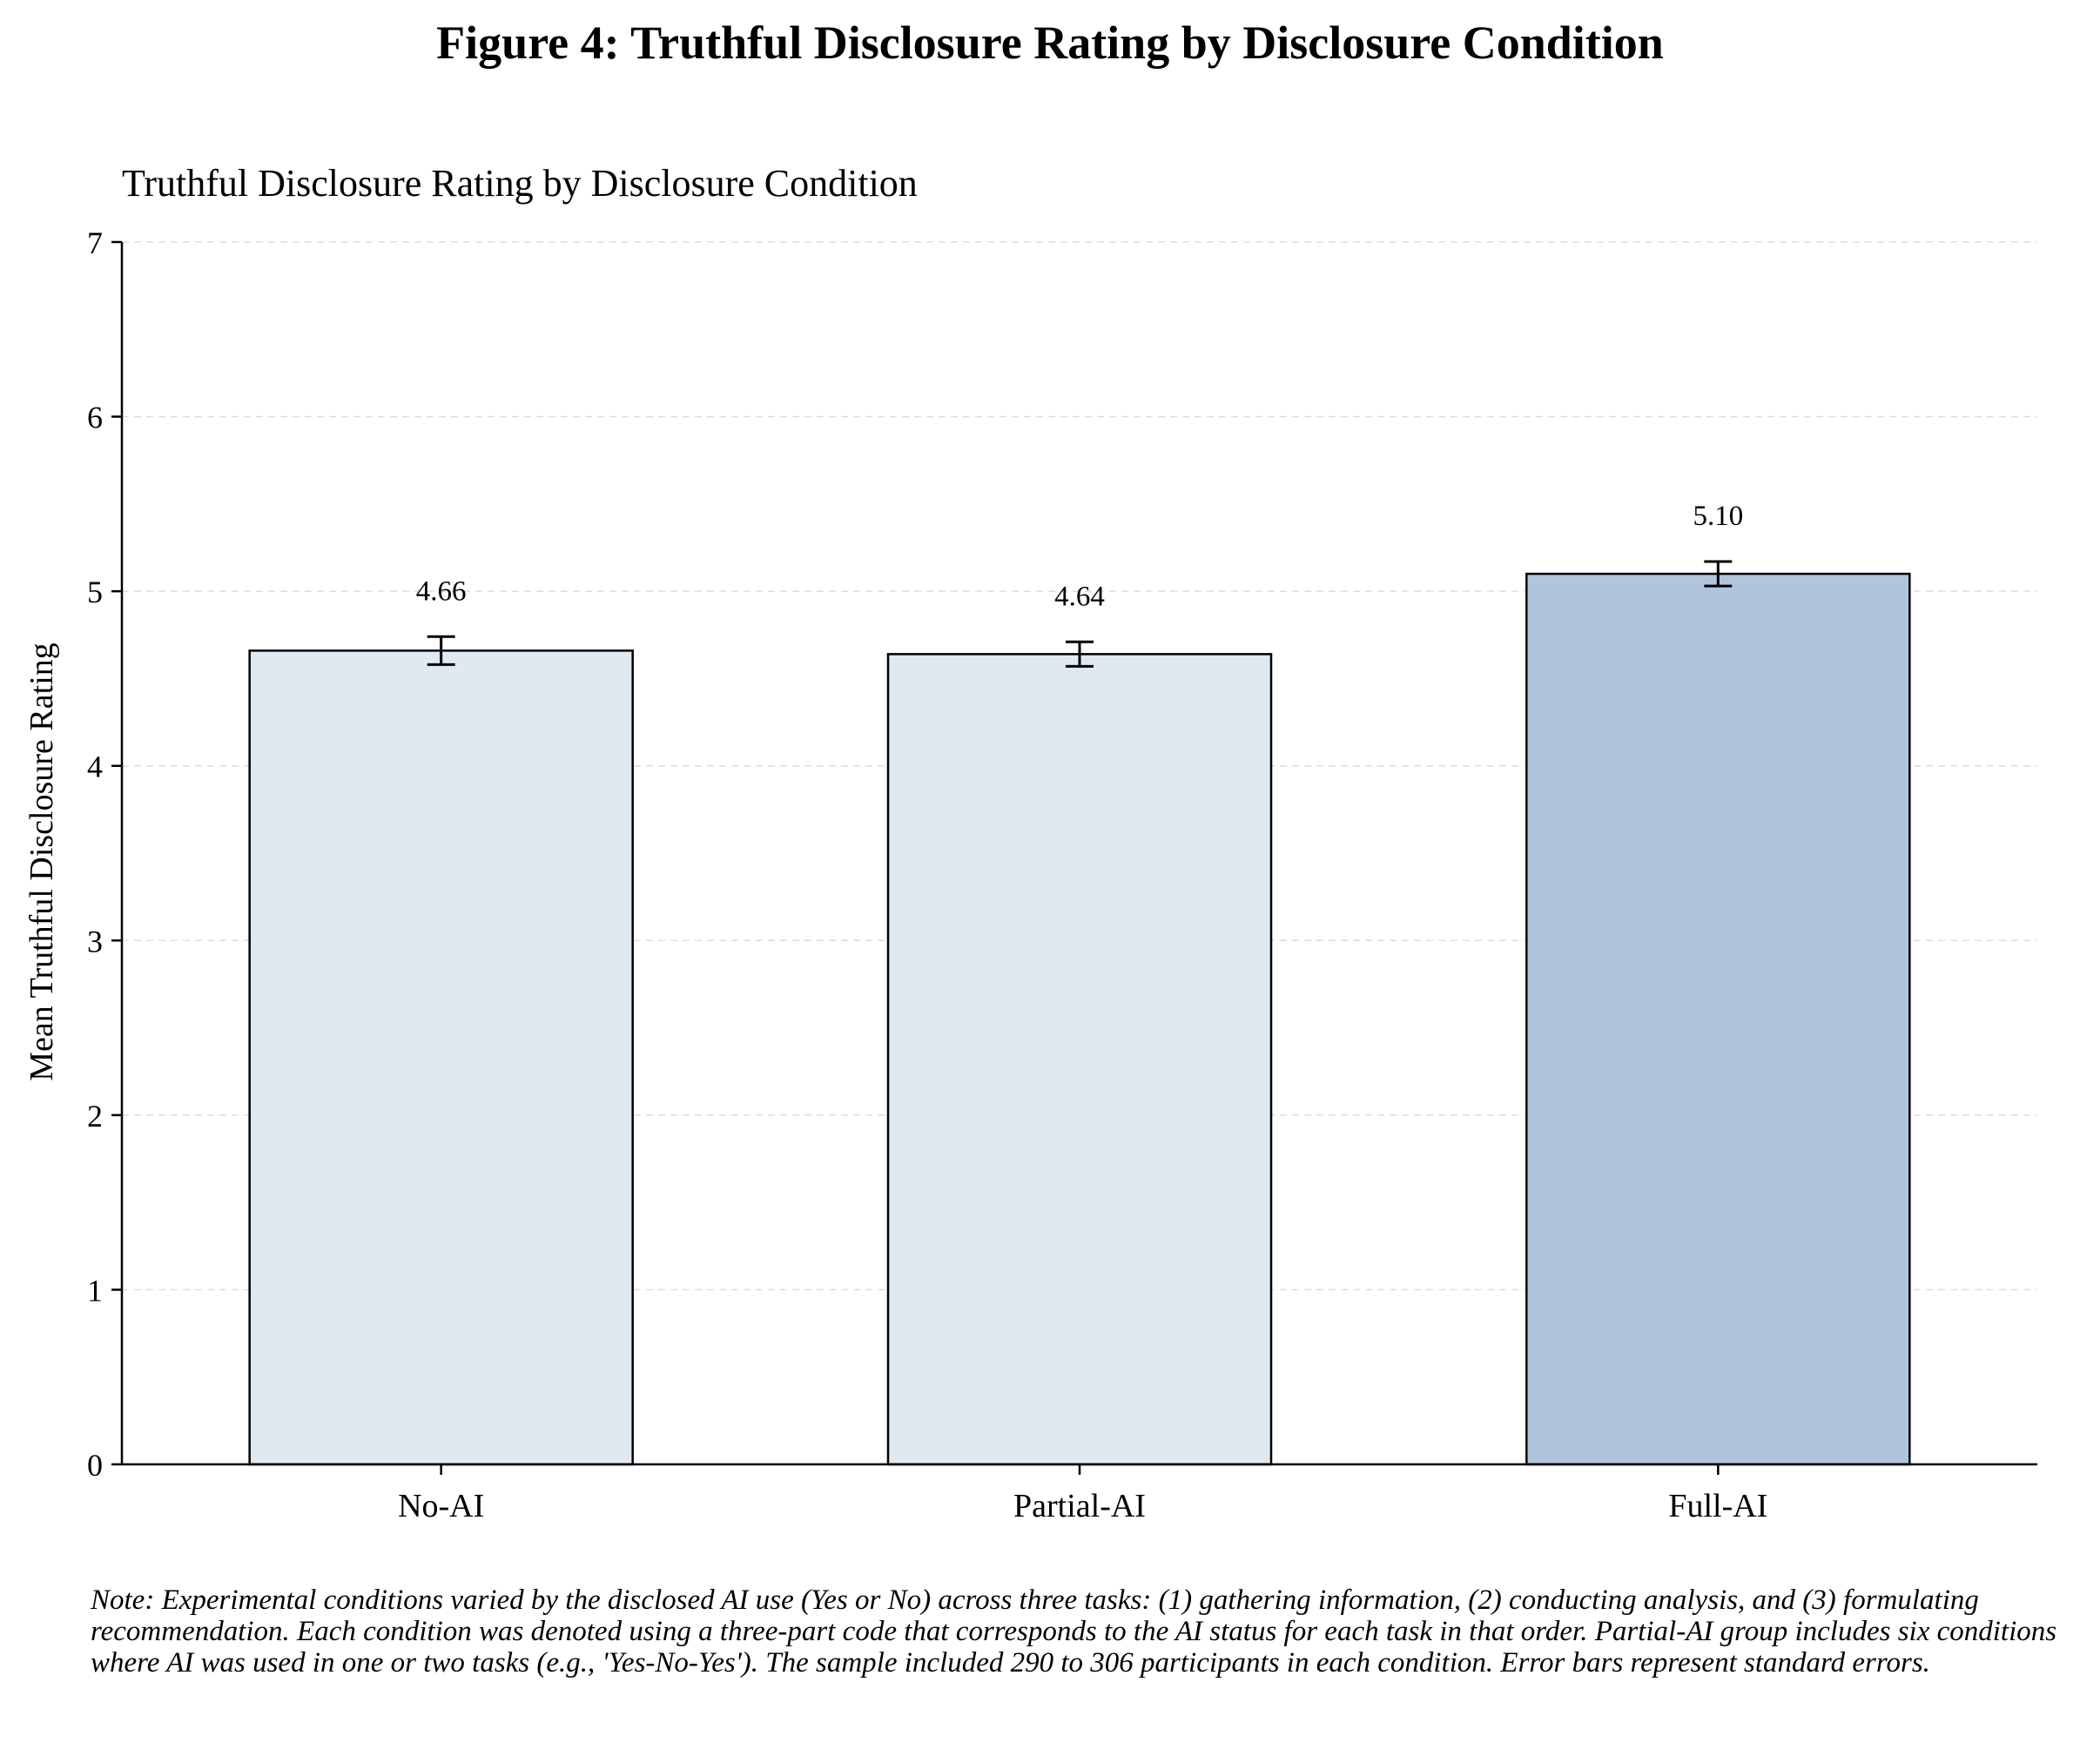  Describe the element at coordinates (95, 592) in the screenshot. I see `y-tick-label: 5` at that location.